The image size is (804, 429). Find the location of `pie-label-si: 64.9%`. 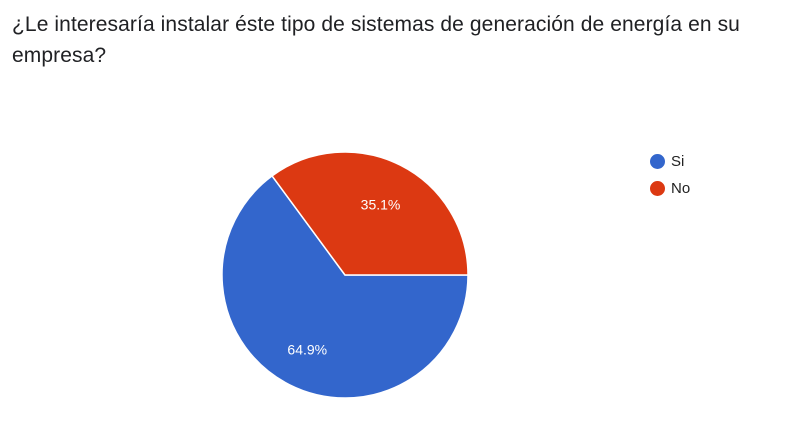

pie-label-si: 64.9% is located at coordinates (307, 350).